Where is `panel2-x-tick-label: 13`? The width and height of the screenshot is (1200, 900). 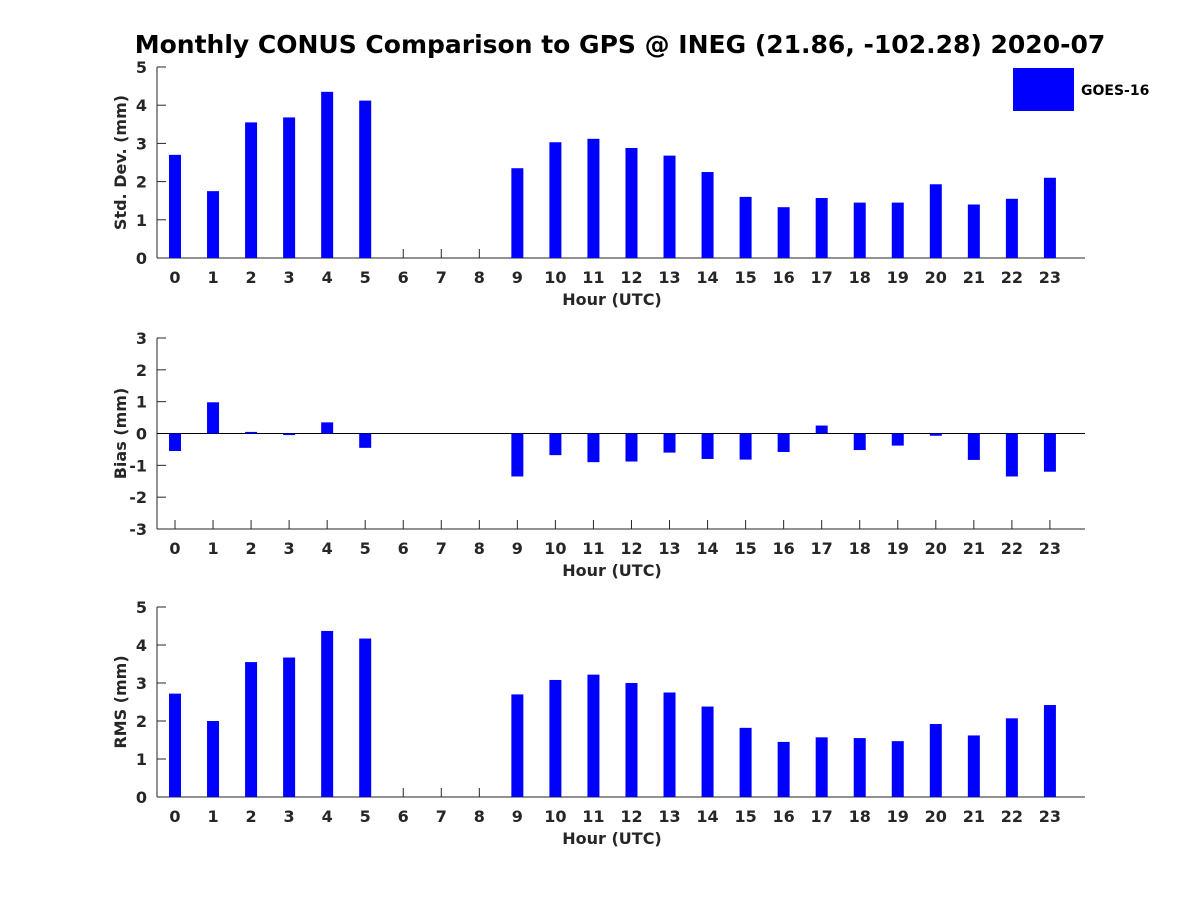 panel2-x-tick-label: 13 is located at coordinates (669, 548).